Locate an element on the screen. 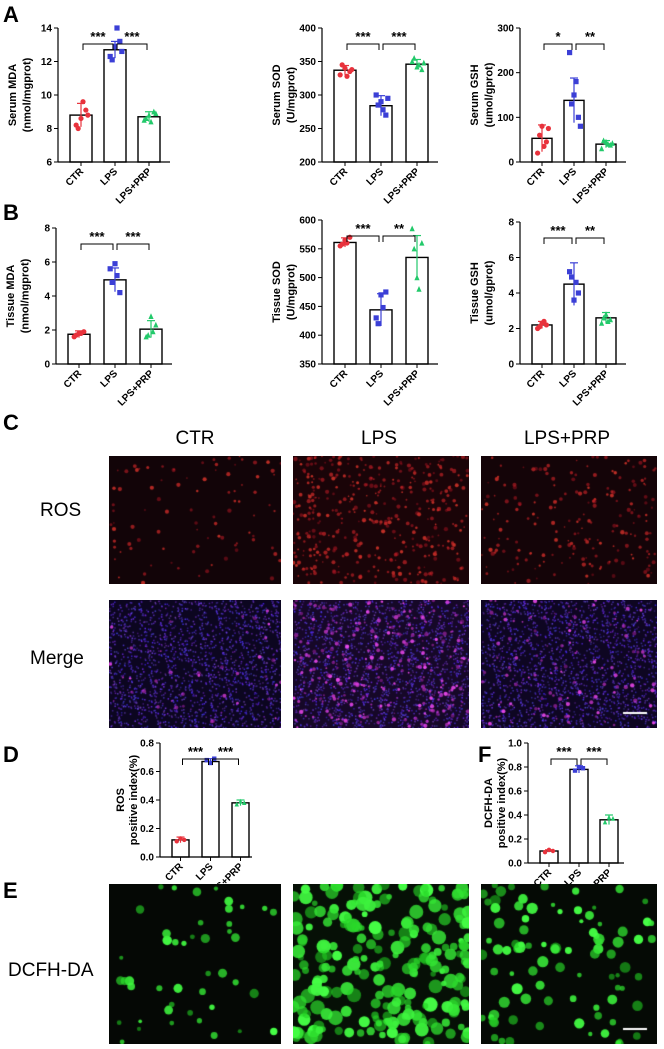 The width and height of the screenshot is (664, 1049). y-axis-label: Serum SOD (U/mgprot) is located at coordinates (284, 94).